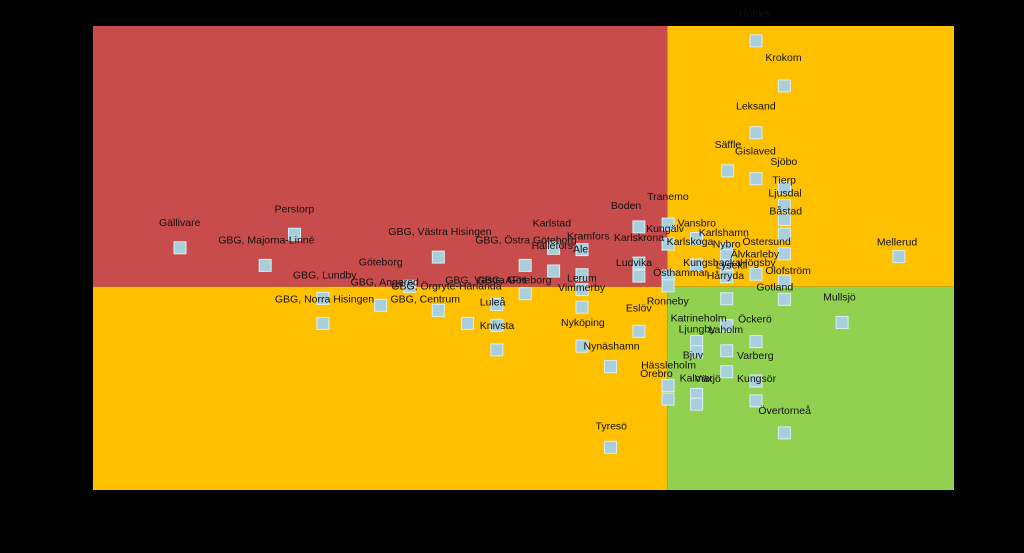 This screenshot has height=553, width=1024. I want to click on data-point-label: Ljusdal, so click(784, 194).